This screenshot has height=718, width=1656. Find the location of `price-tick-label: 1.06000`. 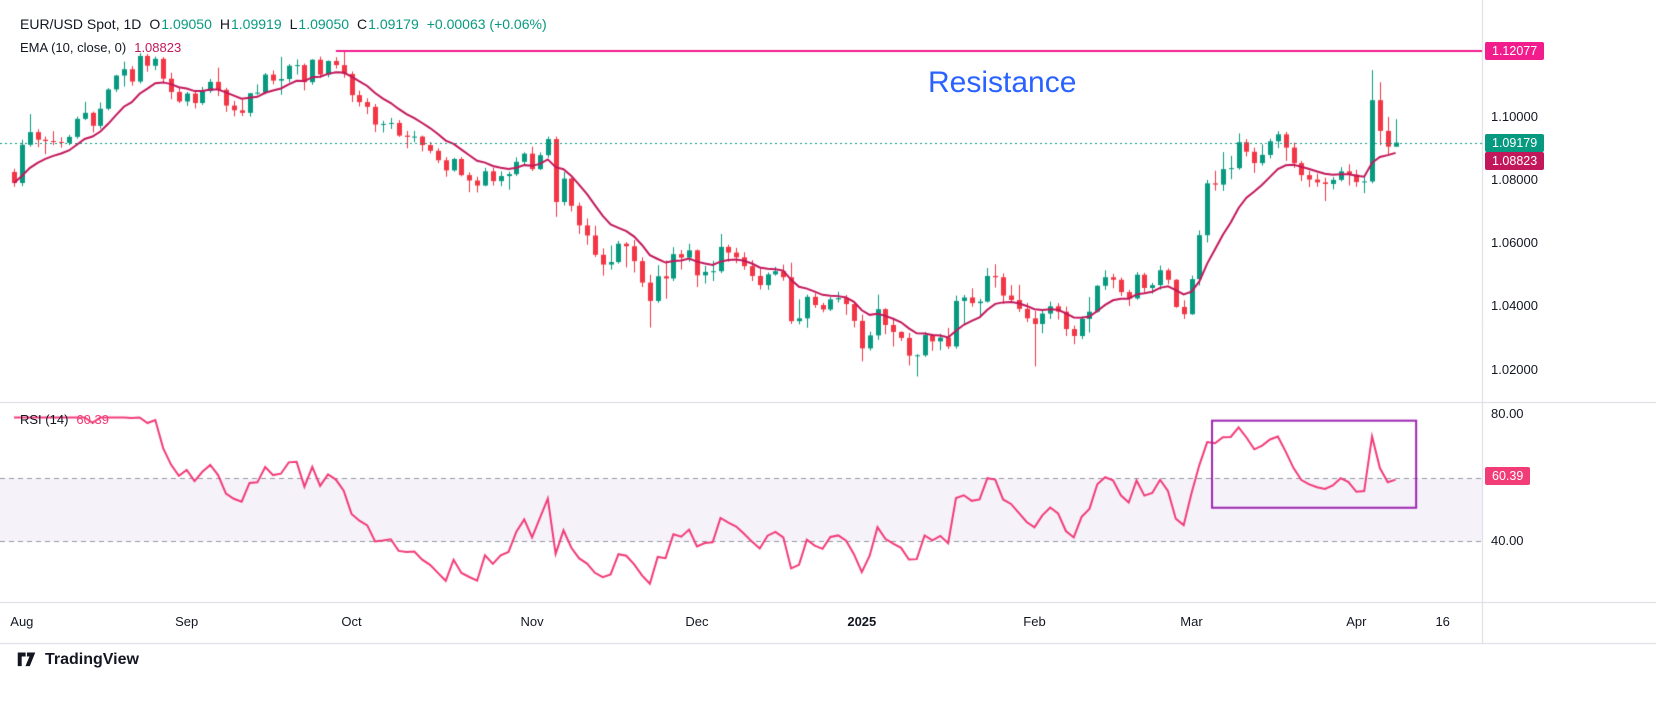

price-tick-label: 1.06000 is located at coordinates (1514, 243).